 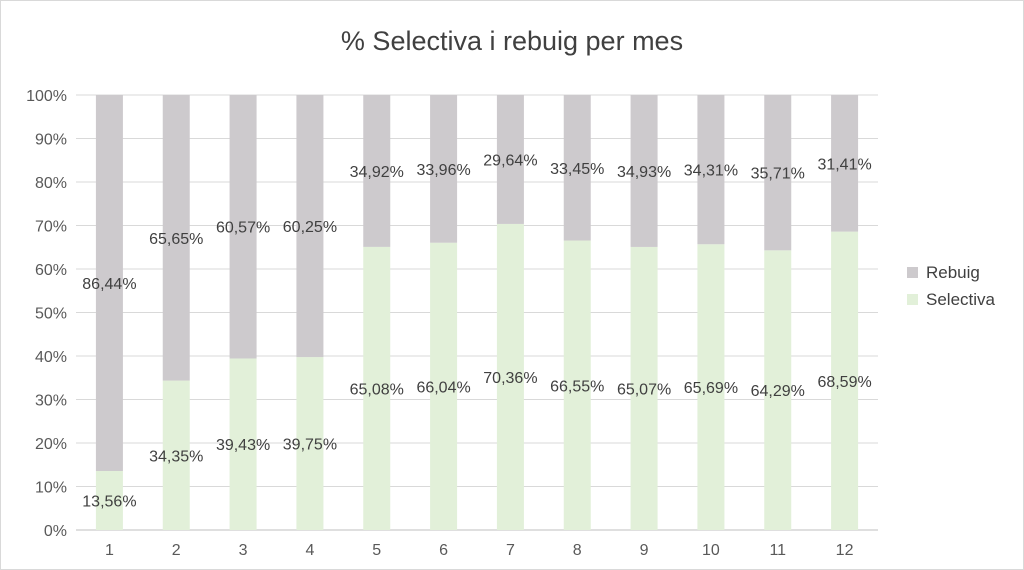 What do you see at coordinates (243, 550) in the screenshot?
I see `x-tick-label: 3` at bounding box center [243, 550].